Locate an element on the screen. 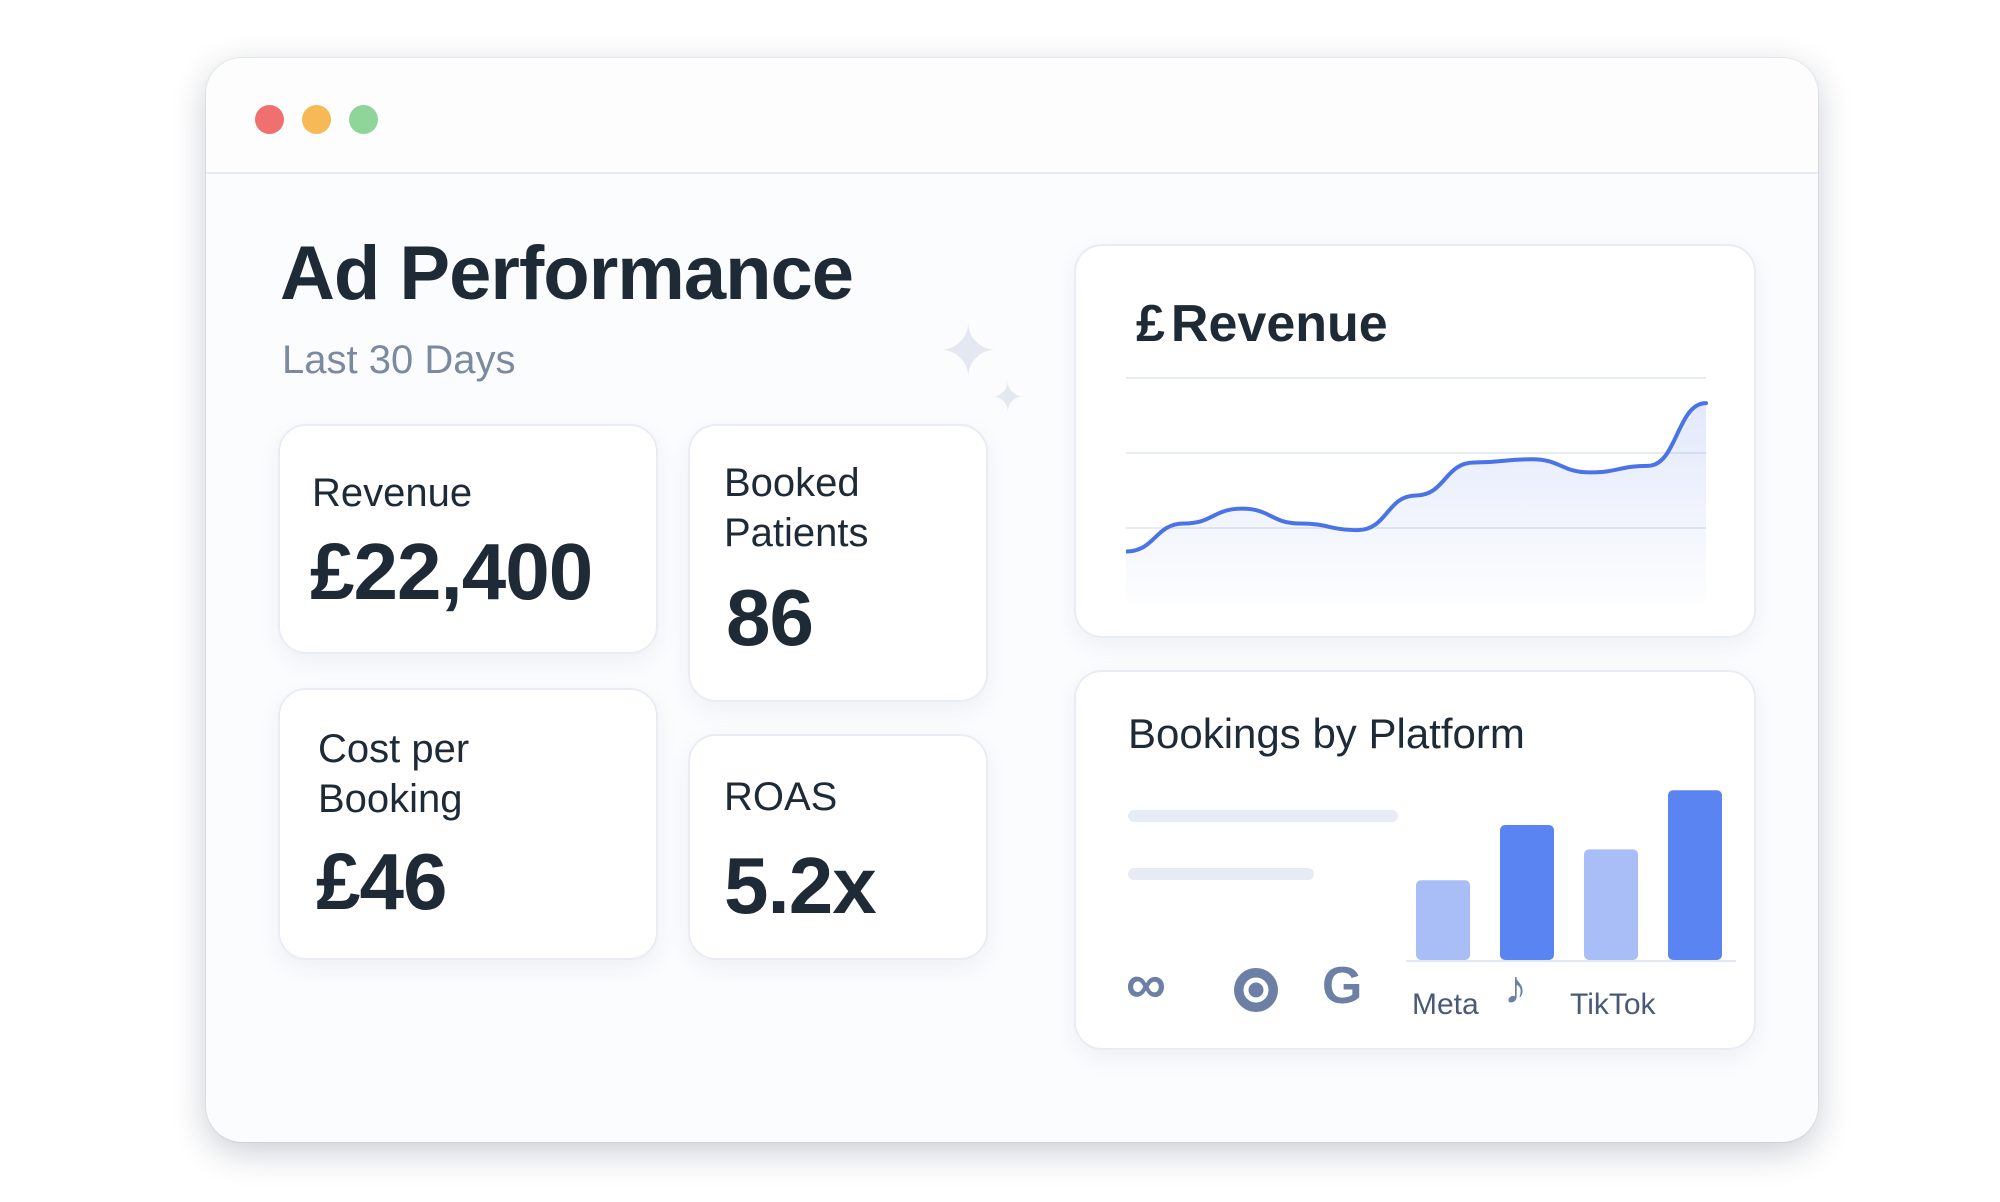 The width and height of the screenshot is (2000, 1202). google-icon: G is located at coordinates (1342, 986).